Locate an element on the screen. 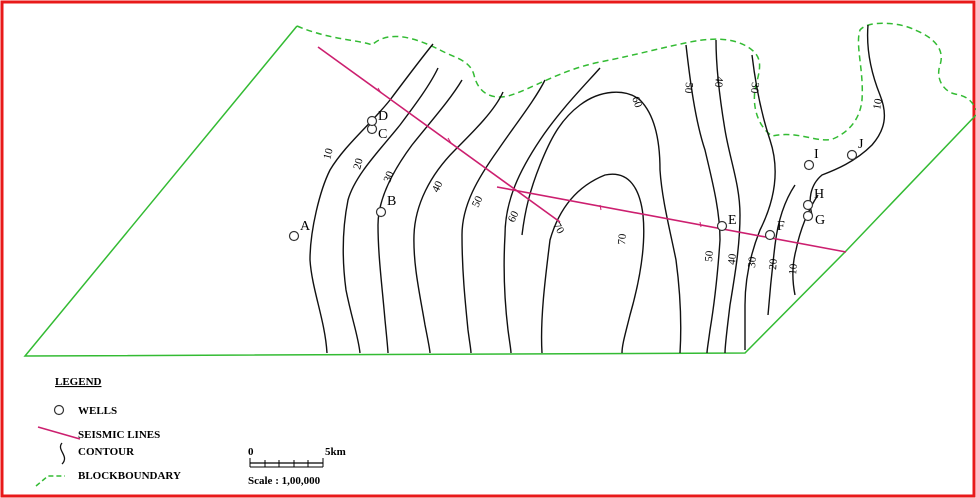 The height and width of the screenshot is (498, 976). contour-20-west is located at coordinates (390, 210).